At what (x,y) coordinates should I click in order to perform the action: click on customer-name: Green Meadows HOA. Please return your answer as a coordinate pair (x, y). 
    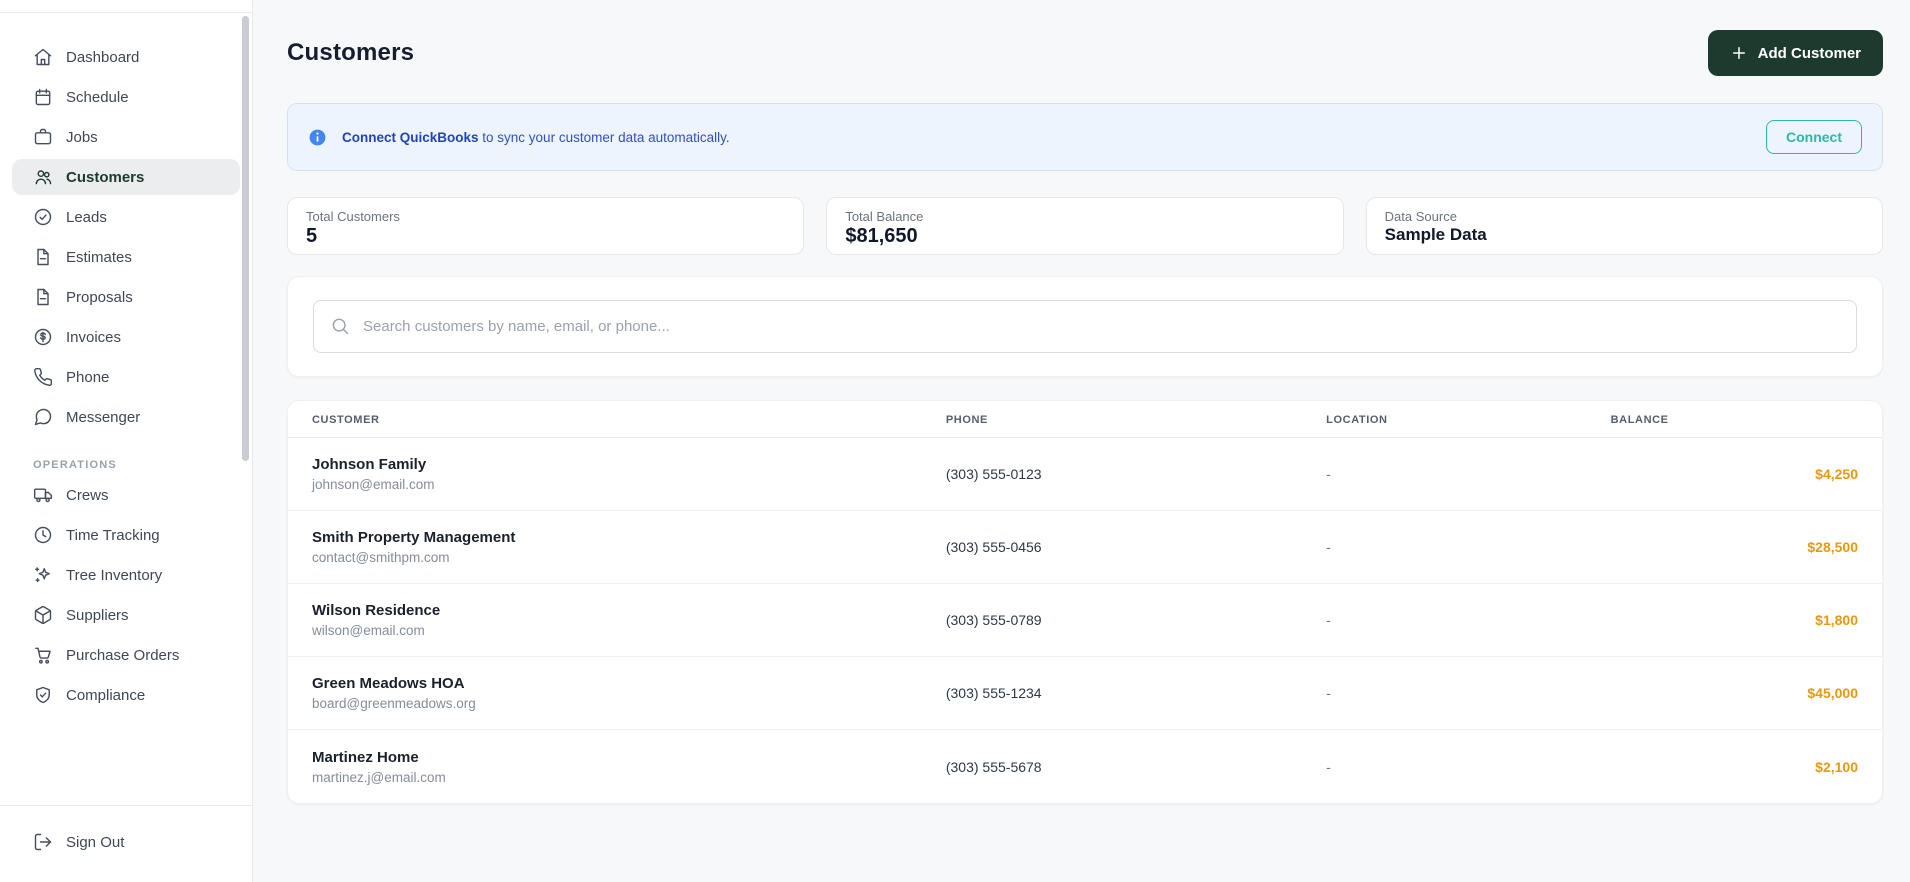
    Looking at the image, I should click on (388, 683).